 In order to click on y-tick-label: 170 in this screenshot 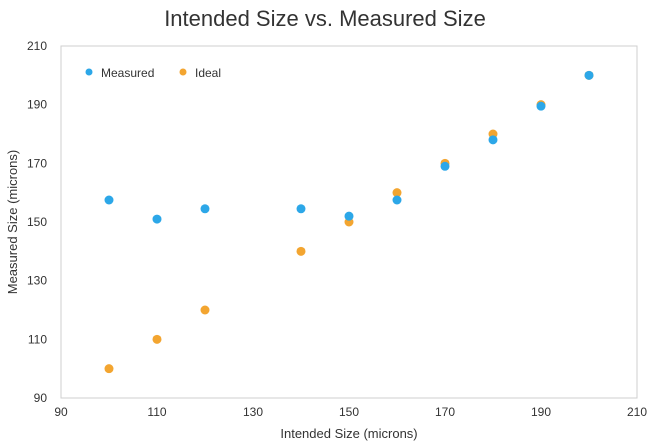, I will do `click(37, 163)`.